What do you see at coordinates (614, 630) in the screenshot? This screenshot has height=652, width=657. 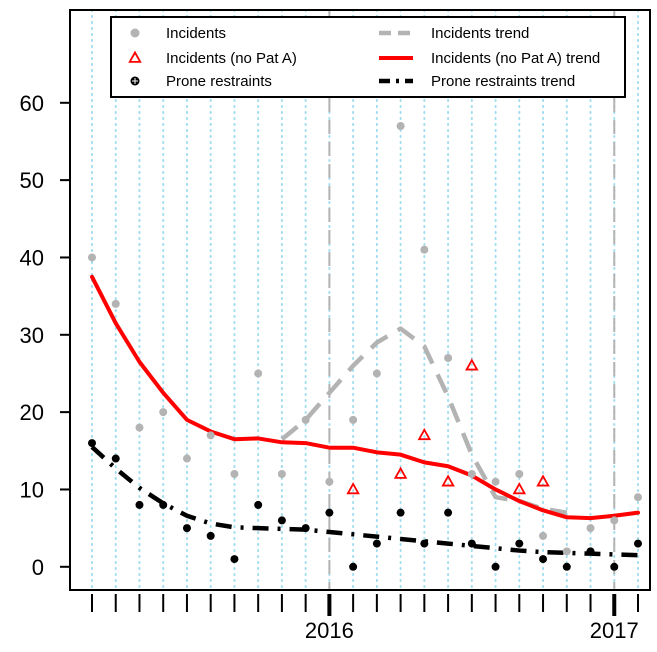 I see `x-tick-label: 2017` at bounding box center [614, 630].